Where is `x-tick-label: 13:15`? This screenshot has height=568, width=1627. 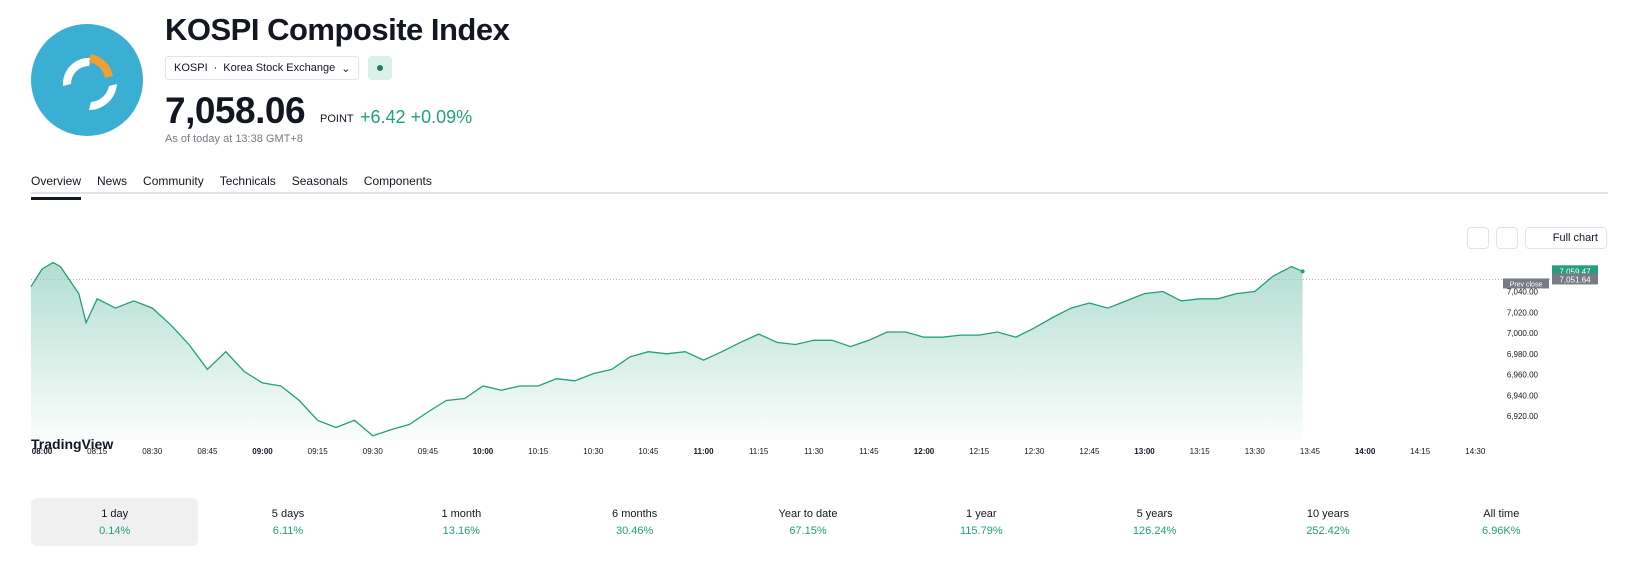
x-tick-label: 13:15 is located at coordinates (1200, 451).